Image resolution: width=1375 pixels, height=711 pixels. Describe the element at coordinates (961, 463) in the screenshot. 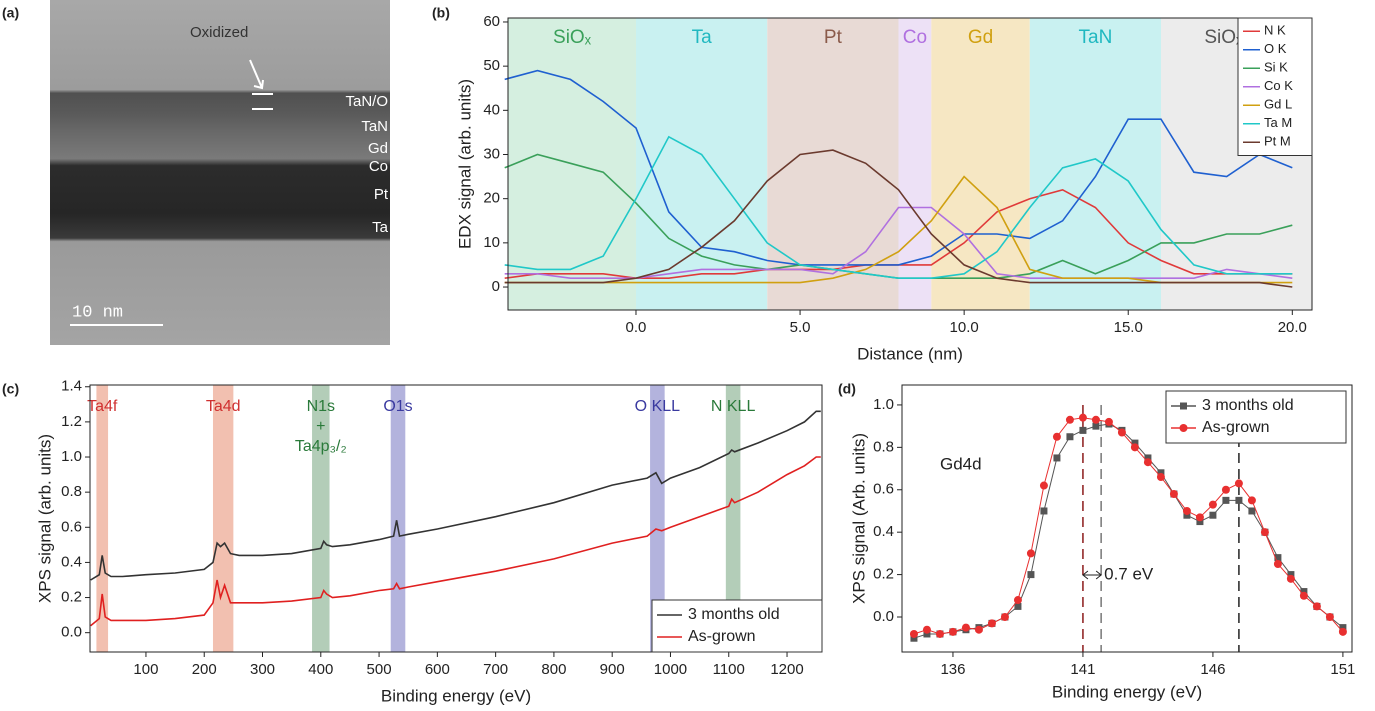

I see `annotation: Gd4d` at that location.